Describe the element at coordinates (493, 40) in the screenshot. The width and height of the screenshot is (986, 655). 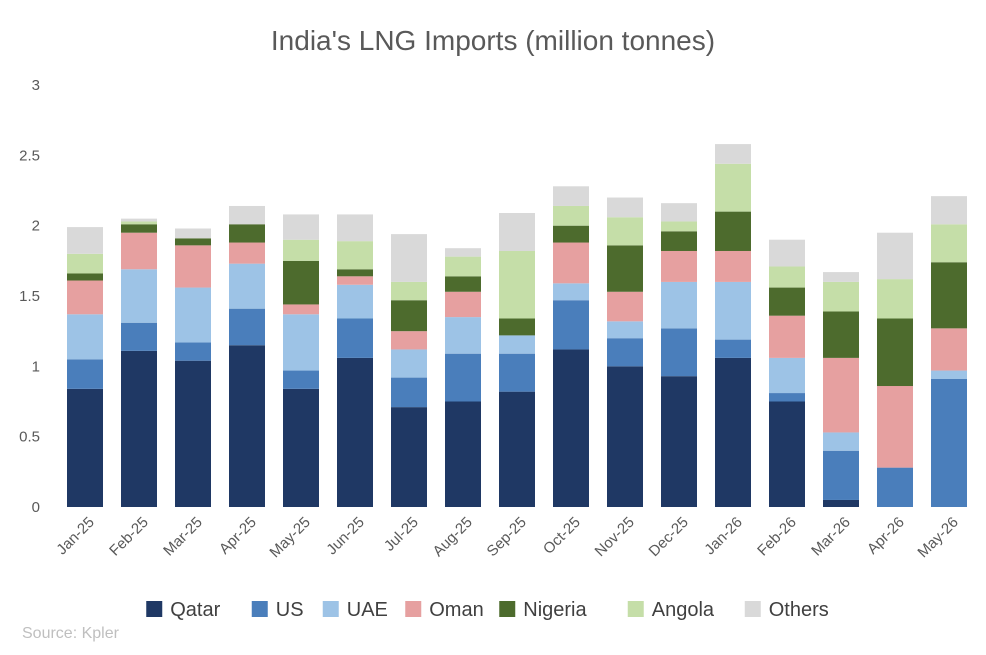
I see `chart-title: India's LNG Imports (million tonnes)` at that location.